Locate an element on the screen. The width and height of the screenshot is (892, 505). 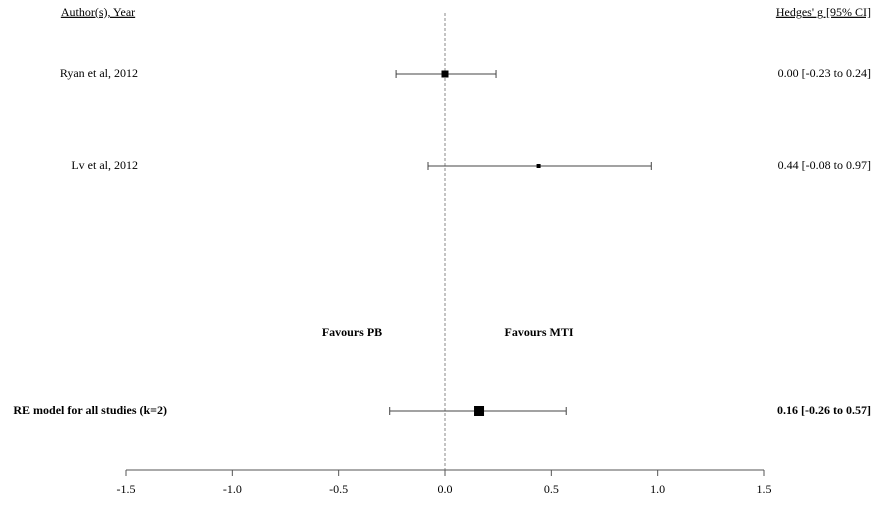
x-tick-label: -1.5 is located at coordinates (126, 489).